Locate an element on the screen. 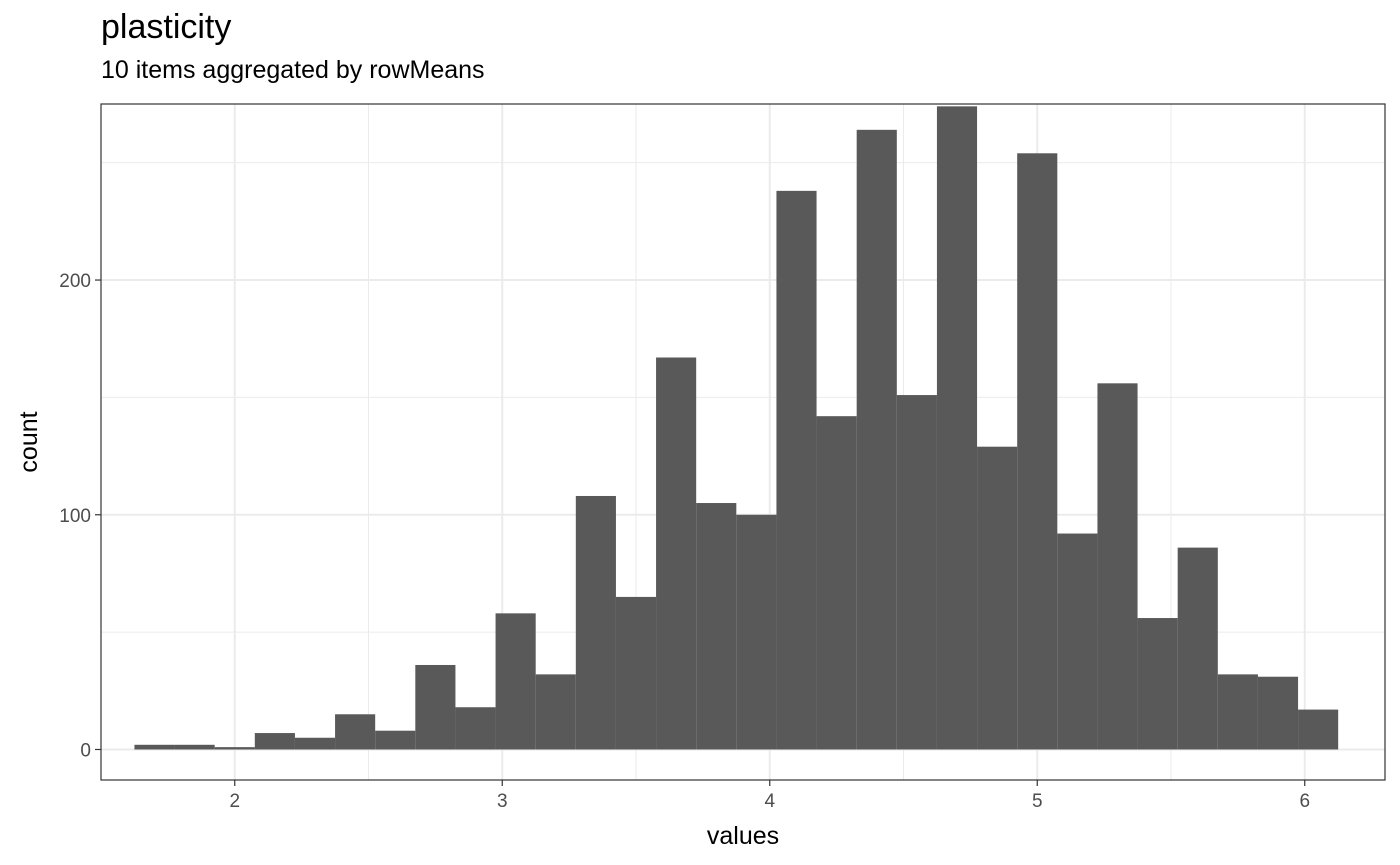 The height and width of the screenshot is (865, 1400). y-tick-label: 0 is located at coordinates (85, 750).